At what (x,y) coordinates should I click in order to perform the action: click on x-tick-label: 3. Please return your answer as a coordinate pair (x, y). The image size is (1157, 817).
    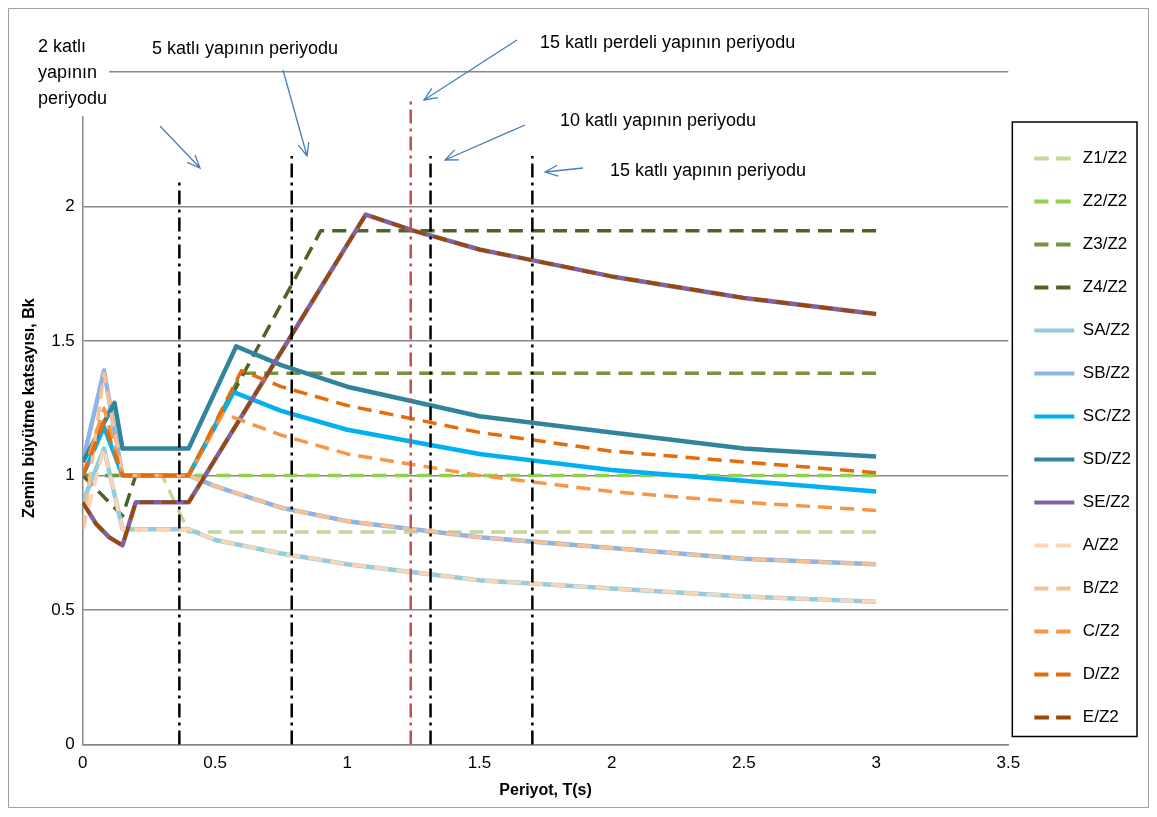
    Looking at the image, I should click on (876, 763).